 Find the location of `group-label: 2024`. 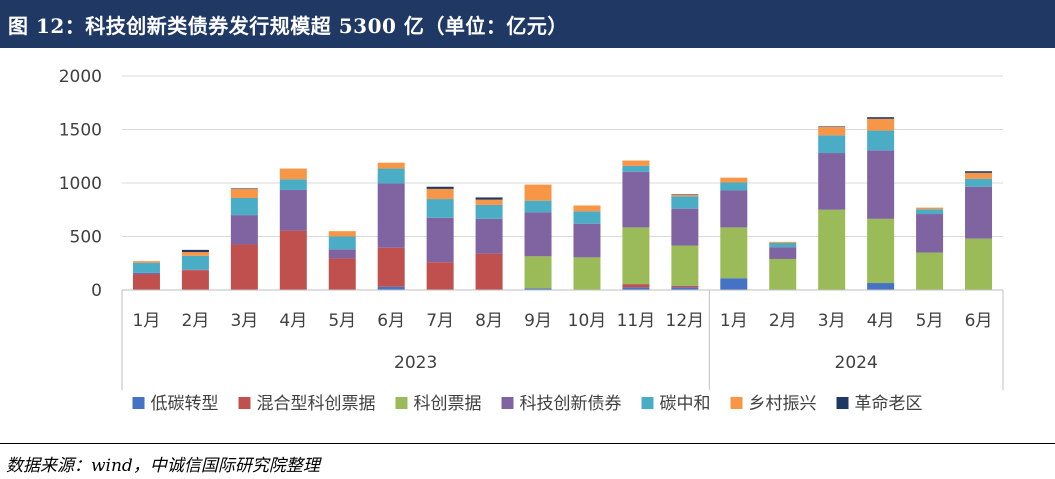

group-label: 2024 is located at coordinates (856, 363).